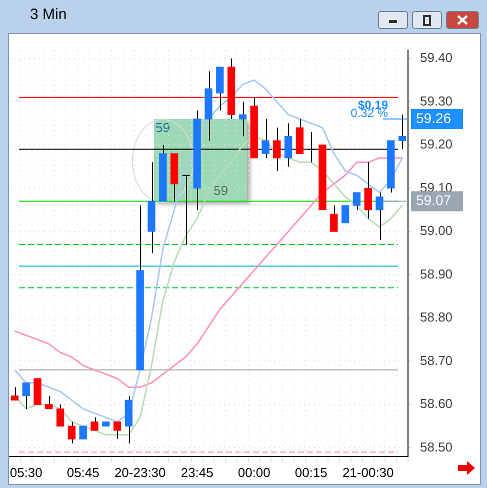 This screenshot has width=487, height=488. I want to click on y-tick-label: 59.20, so click(436, 144).